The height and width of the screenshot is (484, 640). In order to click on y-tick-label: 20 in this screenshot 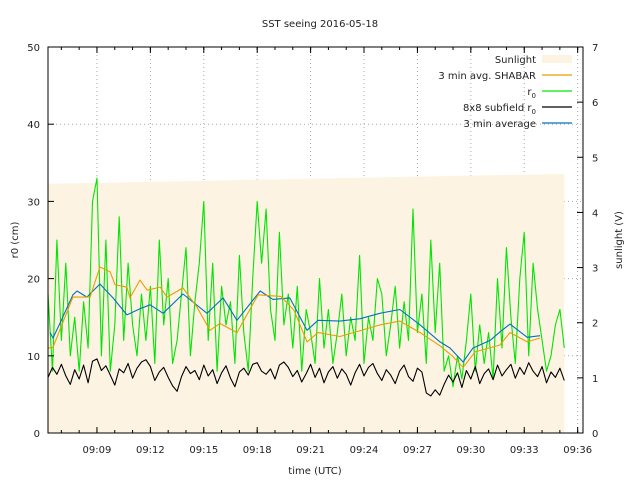, I will do `click(33, 280)`.